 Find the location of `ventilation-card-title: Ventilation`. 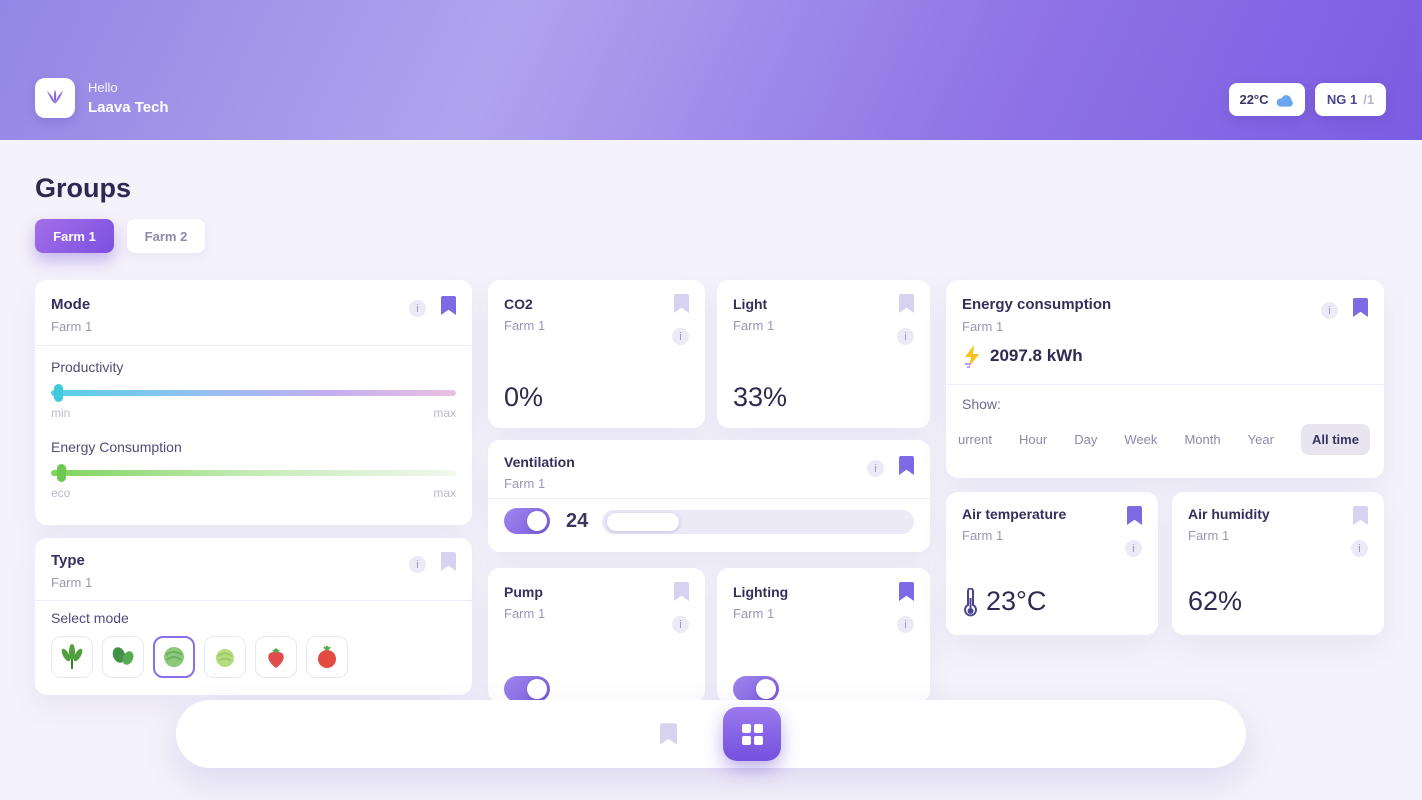

ventilation-card-title: Ventilation is located at coordinates (539, 462).